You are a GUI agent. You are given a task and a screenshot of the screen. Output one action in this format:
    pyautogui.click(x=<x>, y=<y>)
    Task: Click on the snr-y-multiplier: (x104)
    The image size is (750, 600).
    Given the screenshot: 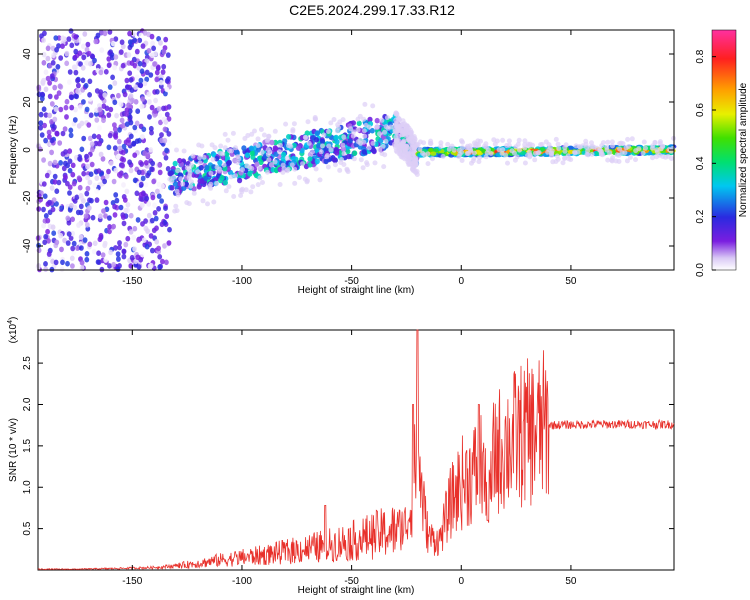 What is the action you would take?
    pyautogui.click(x=13, y=330)
    